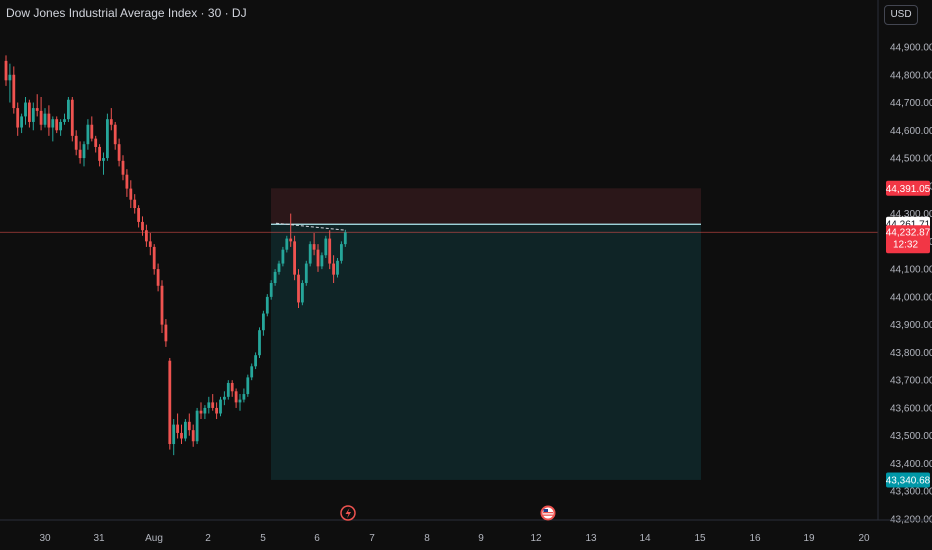 This screenshot has height=550, width=932. What do you see at coordinates (454, 538) in the screenshot?
I see `time-axis: 30 31 Aug 2 5 6 7 8 9 12 13 14 15 16 19 20` at bounding box center [454, 538].